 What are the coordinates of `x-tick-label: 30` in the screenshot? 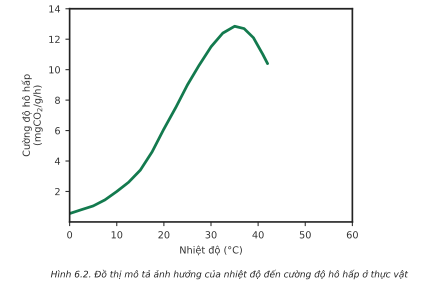 It's located at (211, 234).